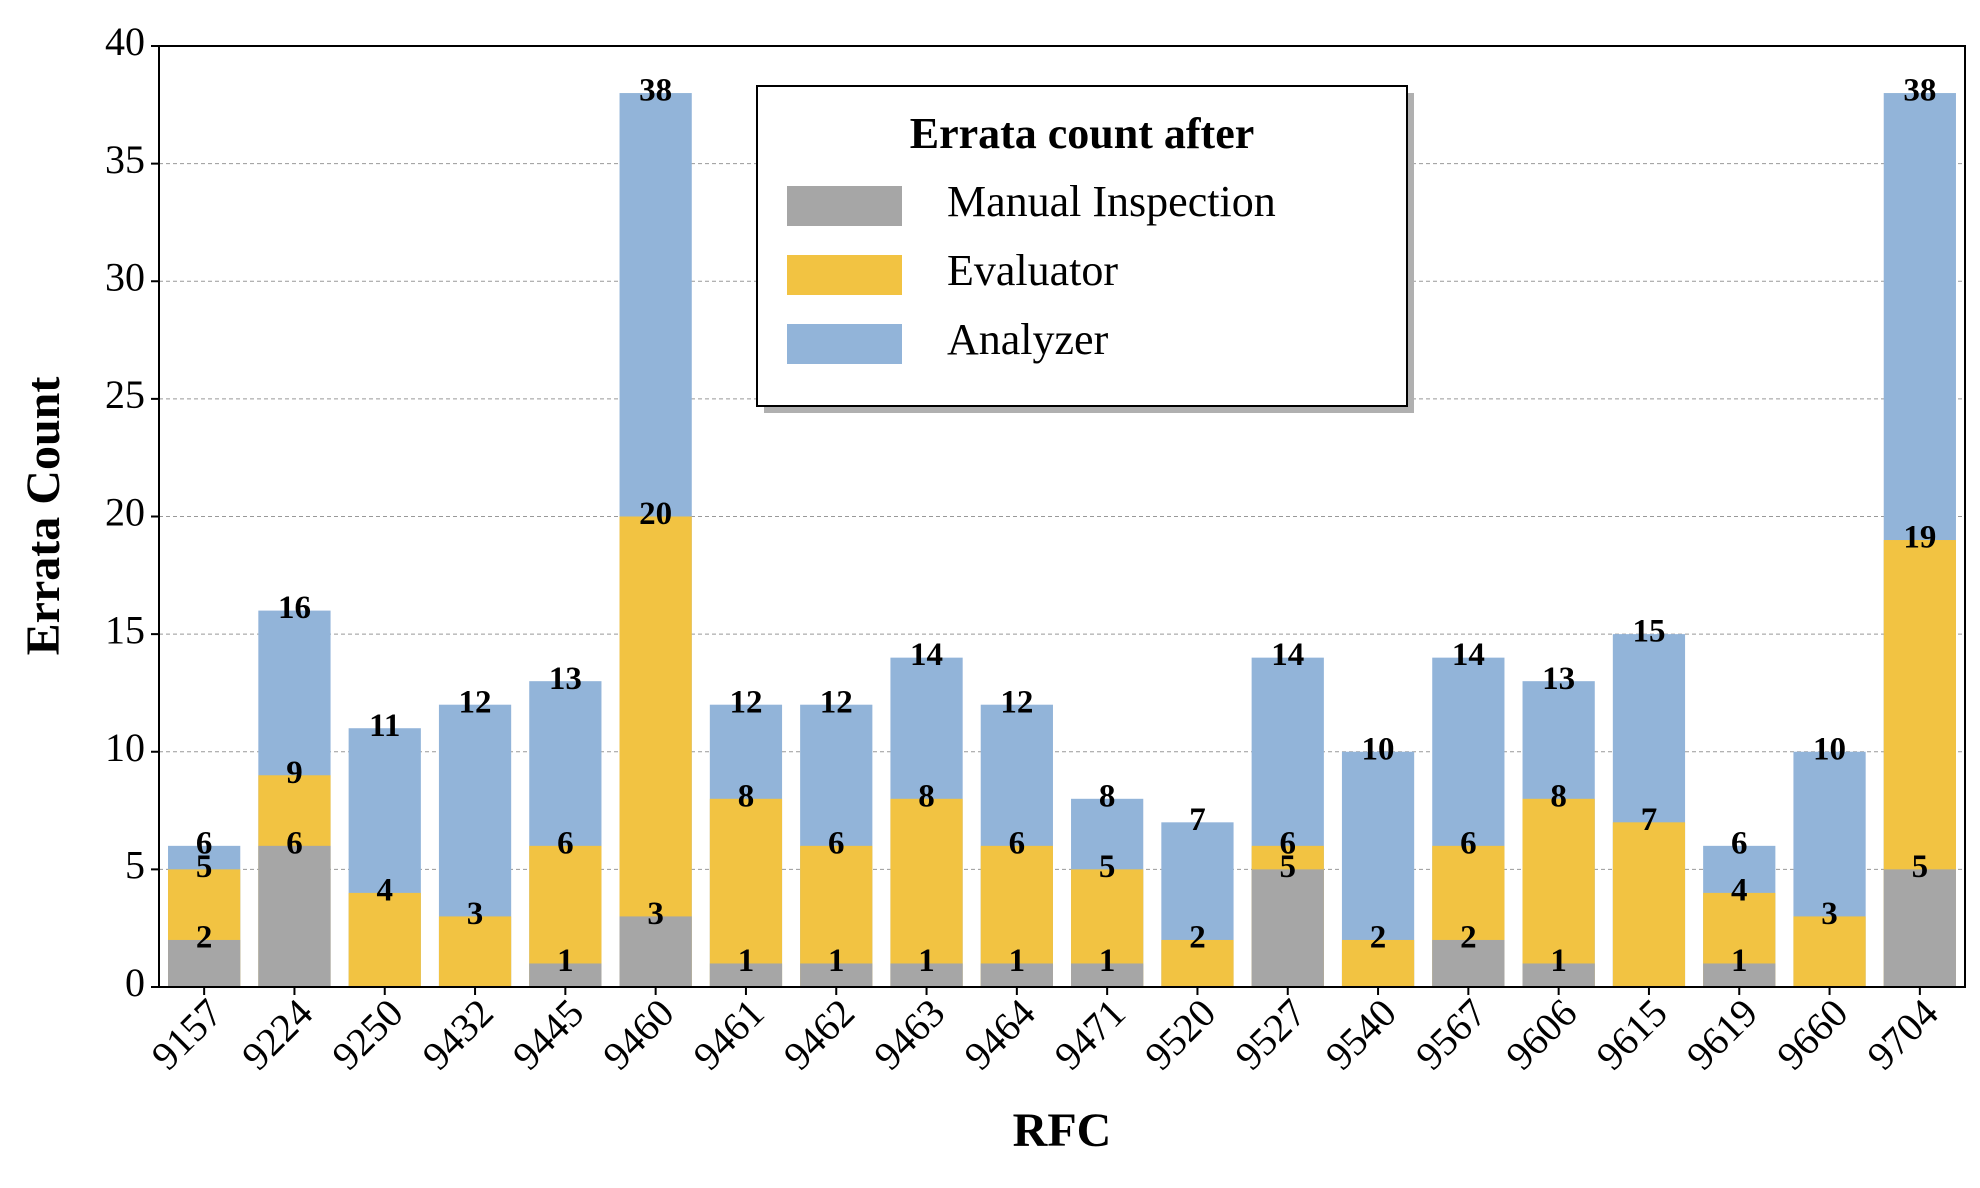  What do you see at coordinates (1180, 1034) in the screenshot?
I see `x-tick-label: 9520` at bounding box center [1180, 1034].